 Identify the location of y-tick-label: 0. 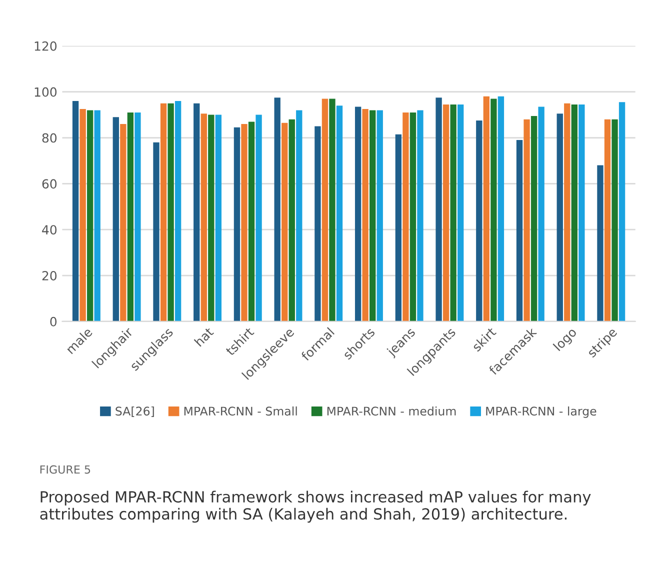
(53, 321).